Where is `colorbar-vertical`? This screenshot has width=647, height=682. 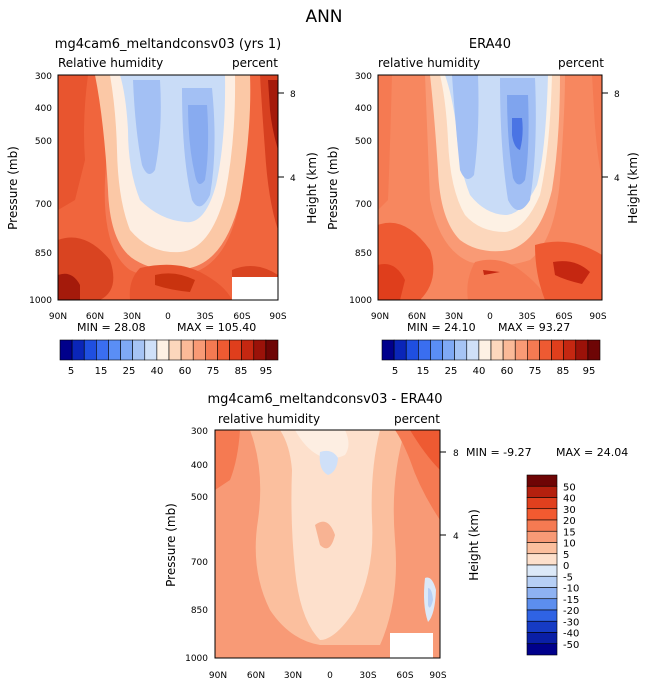
colorbar-vertical is located at coordinates (542, 565).